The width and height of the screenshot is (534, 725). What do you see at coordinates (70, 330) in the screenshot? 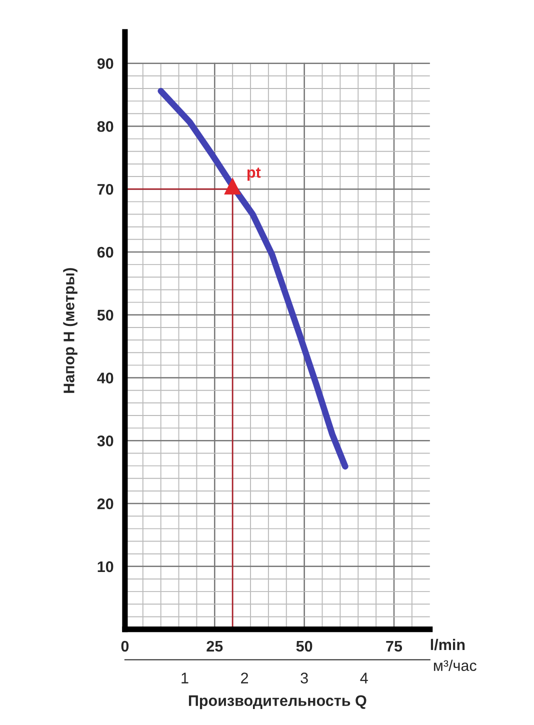
I see `y-axis-title: Напор H (метры)` at bounding box center [70, 330].